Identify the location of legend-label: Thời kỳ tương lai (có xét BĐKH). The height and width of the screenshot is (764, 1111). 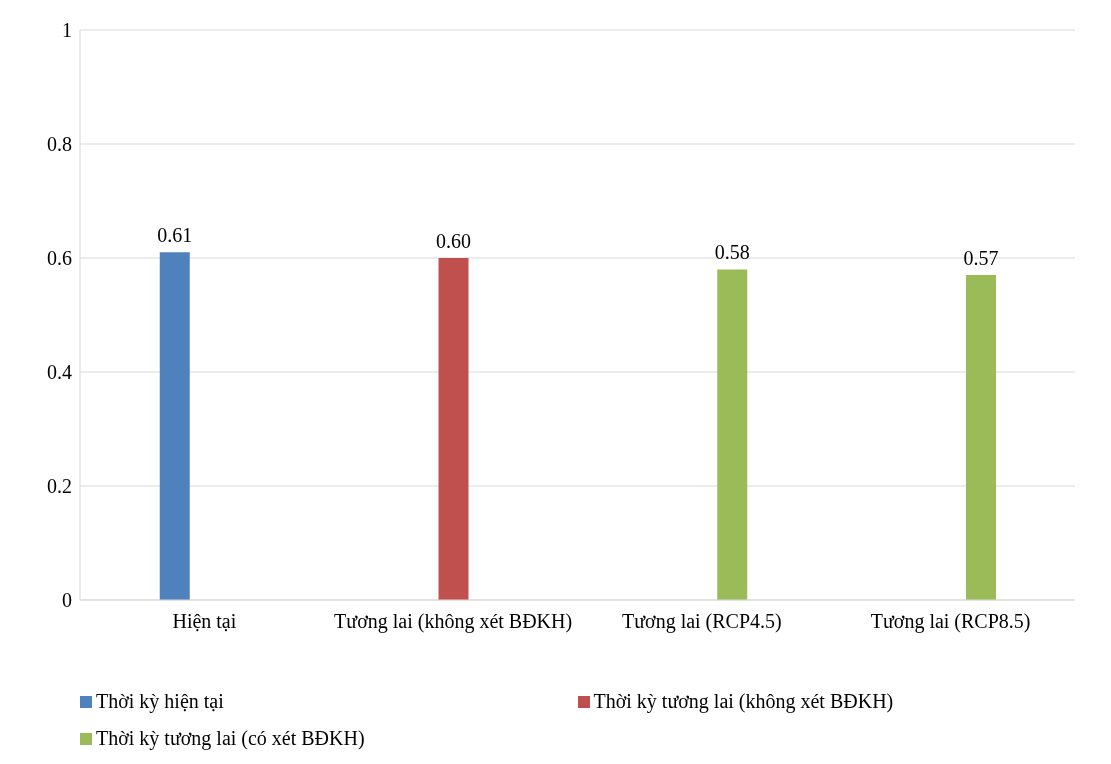
(230, 738).